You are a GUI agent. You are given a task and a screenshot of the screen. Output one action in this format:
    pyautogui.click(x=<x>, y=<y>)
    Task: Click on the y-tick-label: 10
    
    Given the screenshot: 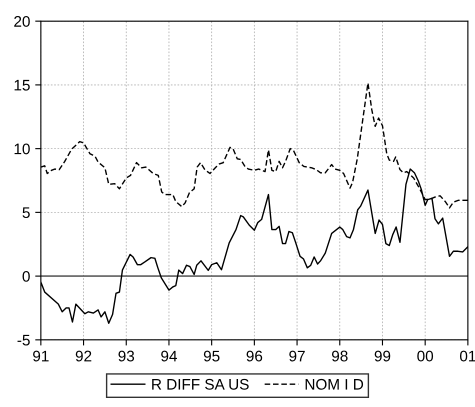 What is the action you would take?
    pyautogui.click(x=22, y=149)
    